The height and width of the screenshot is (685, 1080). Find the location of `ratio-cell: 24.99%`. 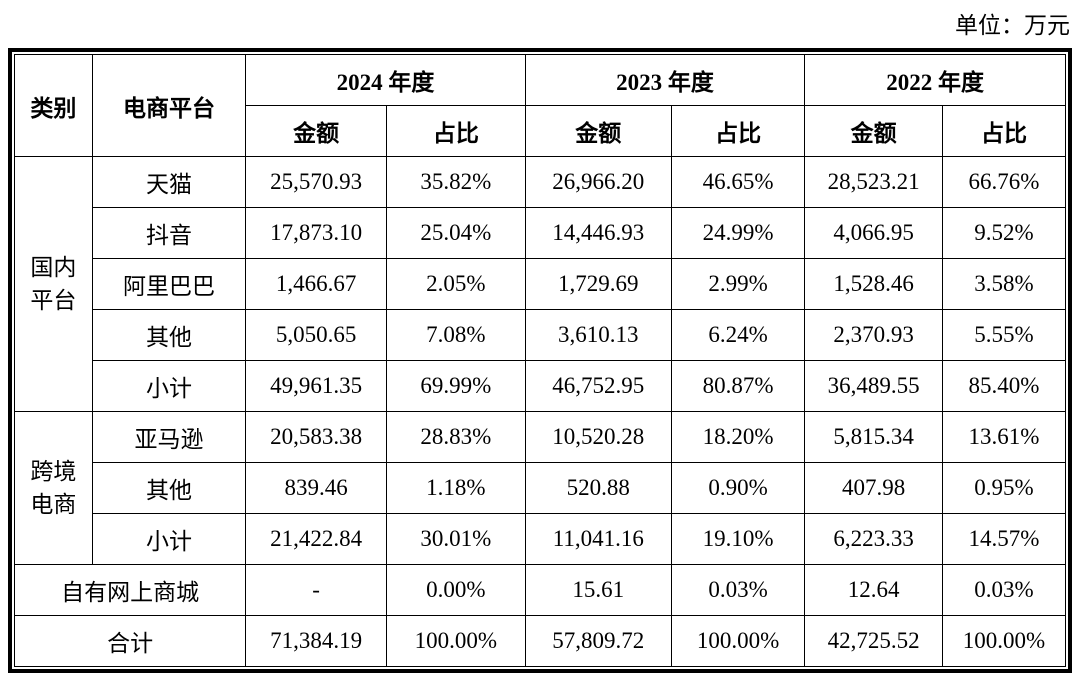

ratio-cell: 24.99% is located at coordinates (738, 233).